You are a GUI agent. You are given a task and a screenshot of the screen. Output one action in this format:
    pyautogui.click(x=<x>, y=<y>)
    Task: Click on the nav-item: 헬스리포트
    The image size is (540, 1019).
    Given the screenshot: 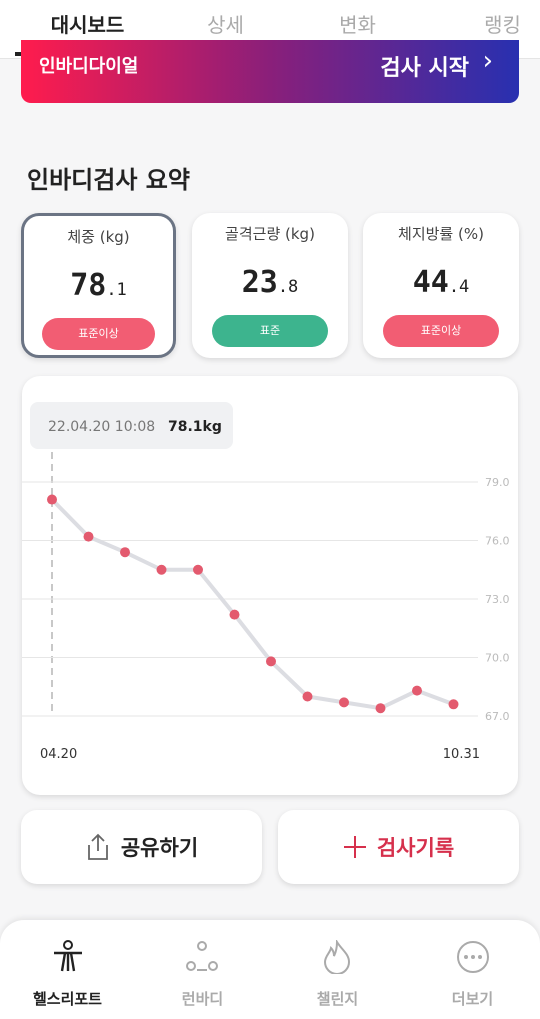 What is the action you would take?
    pyautogui.click(x=67, y=974)
    